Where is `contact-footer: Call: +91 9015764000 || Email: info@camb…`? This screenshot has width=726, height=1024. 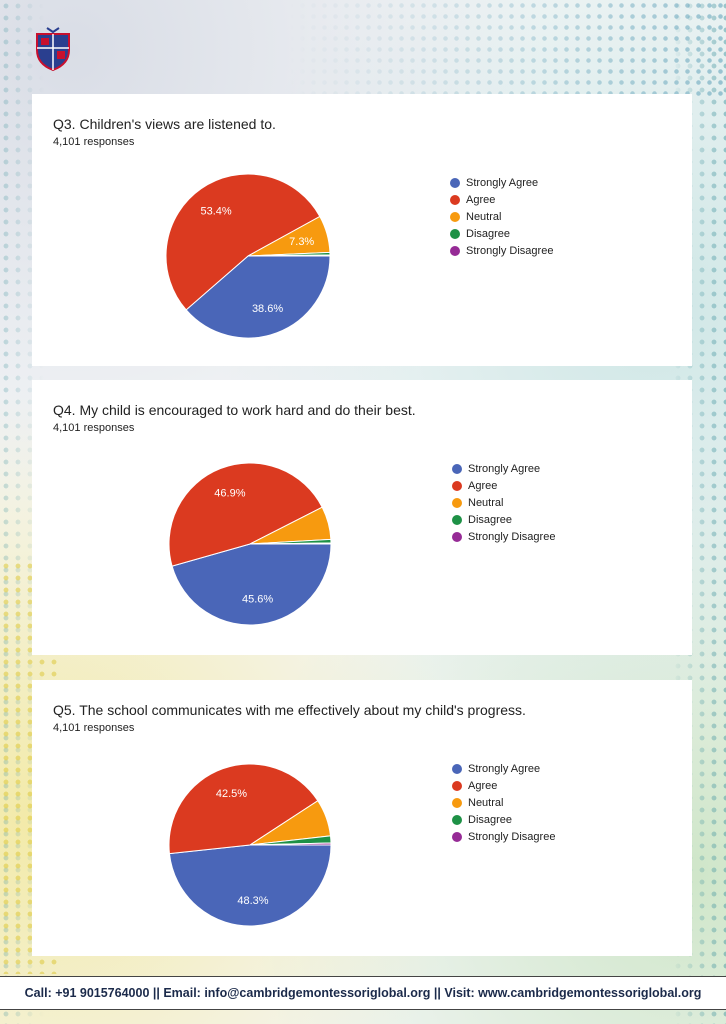 contact-footer: Call: +91 9015764000 || Email: info@camb… is located at coordinates (363, 993).